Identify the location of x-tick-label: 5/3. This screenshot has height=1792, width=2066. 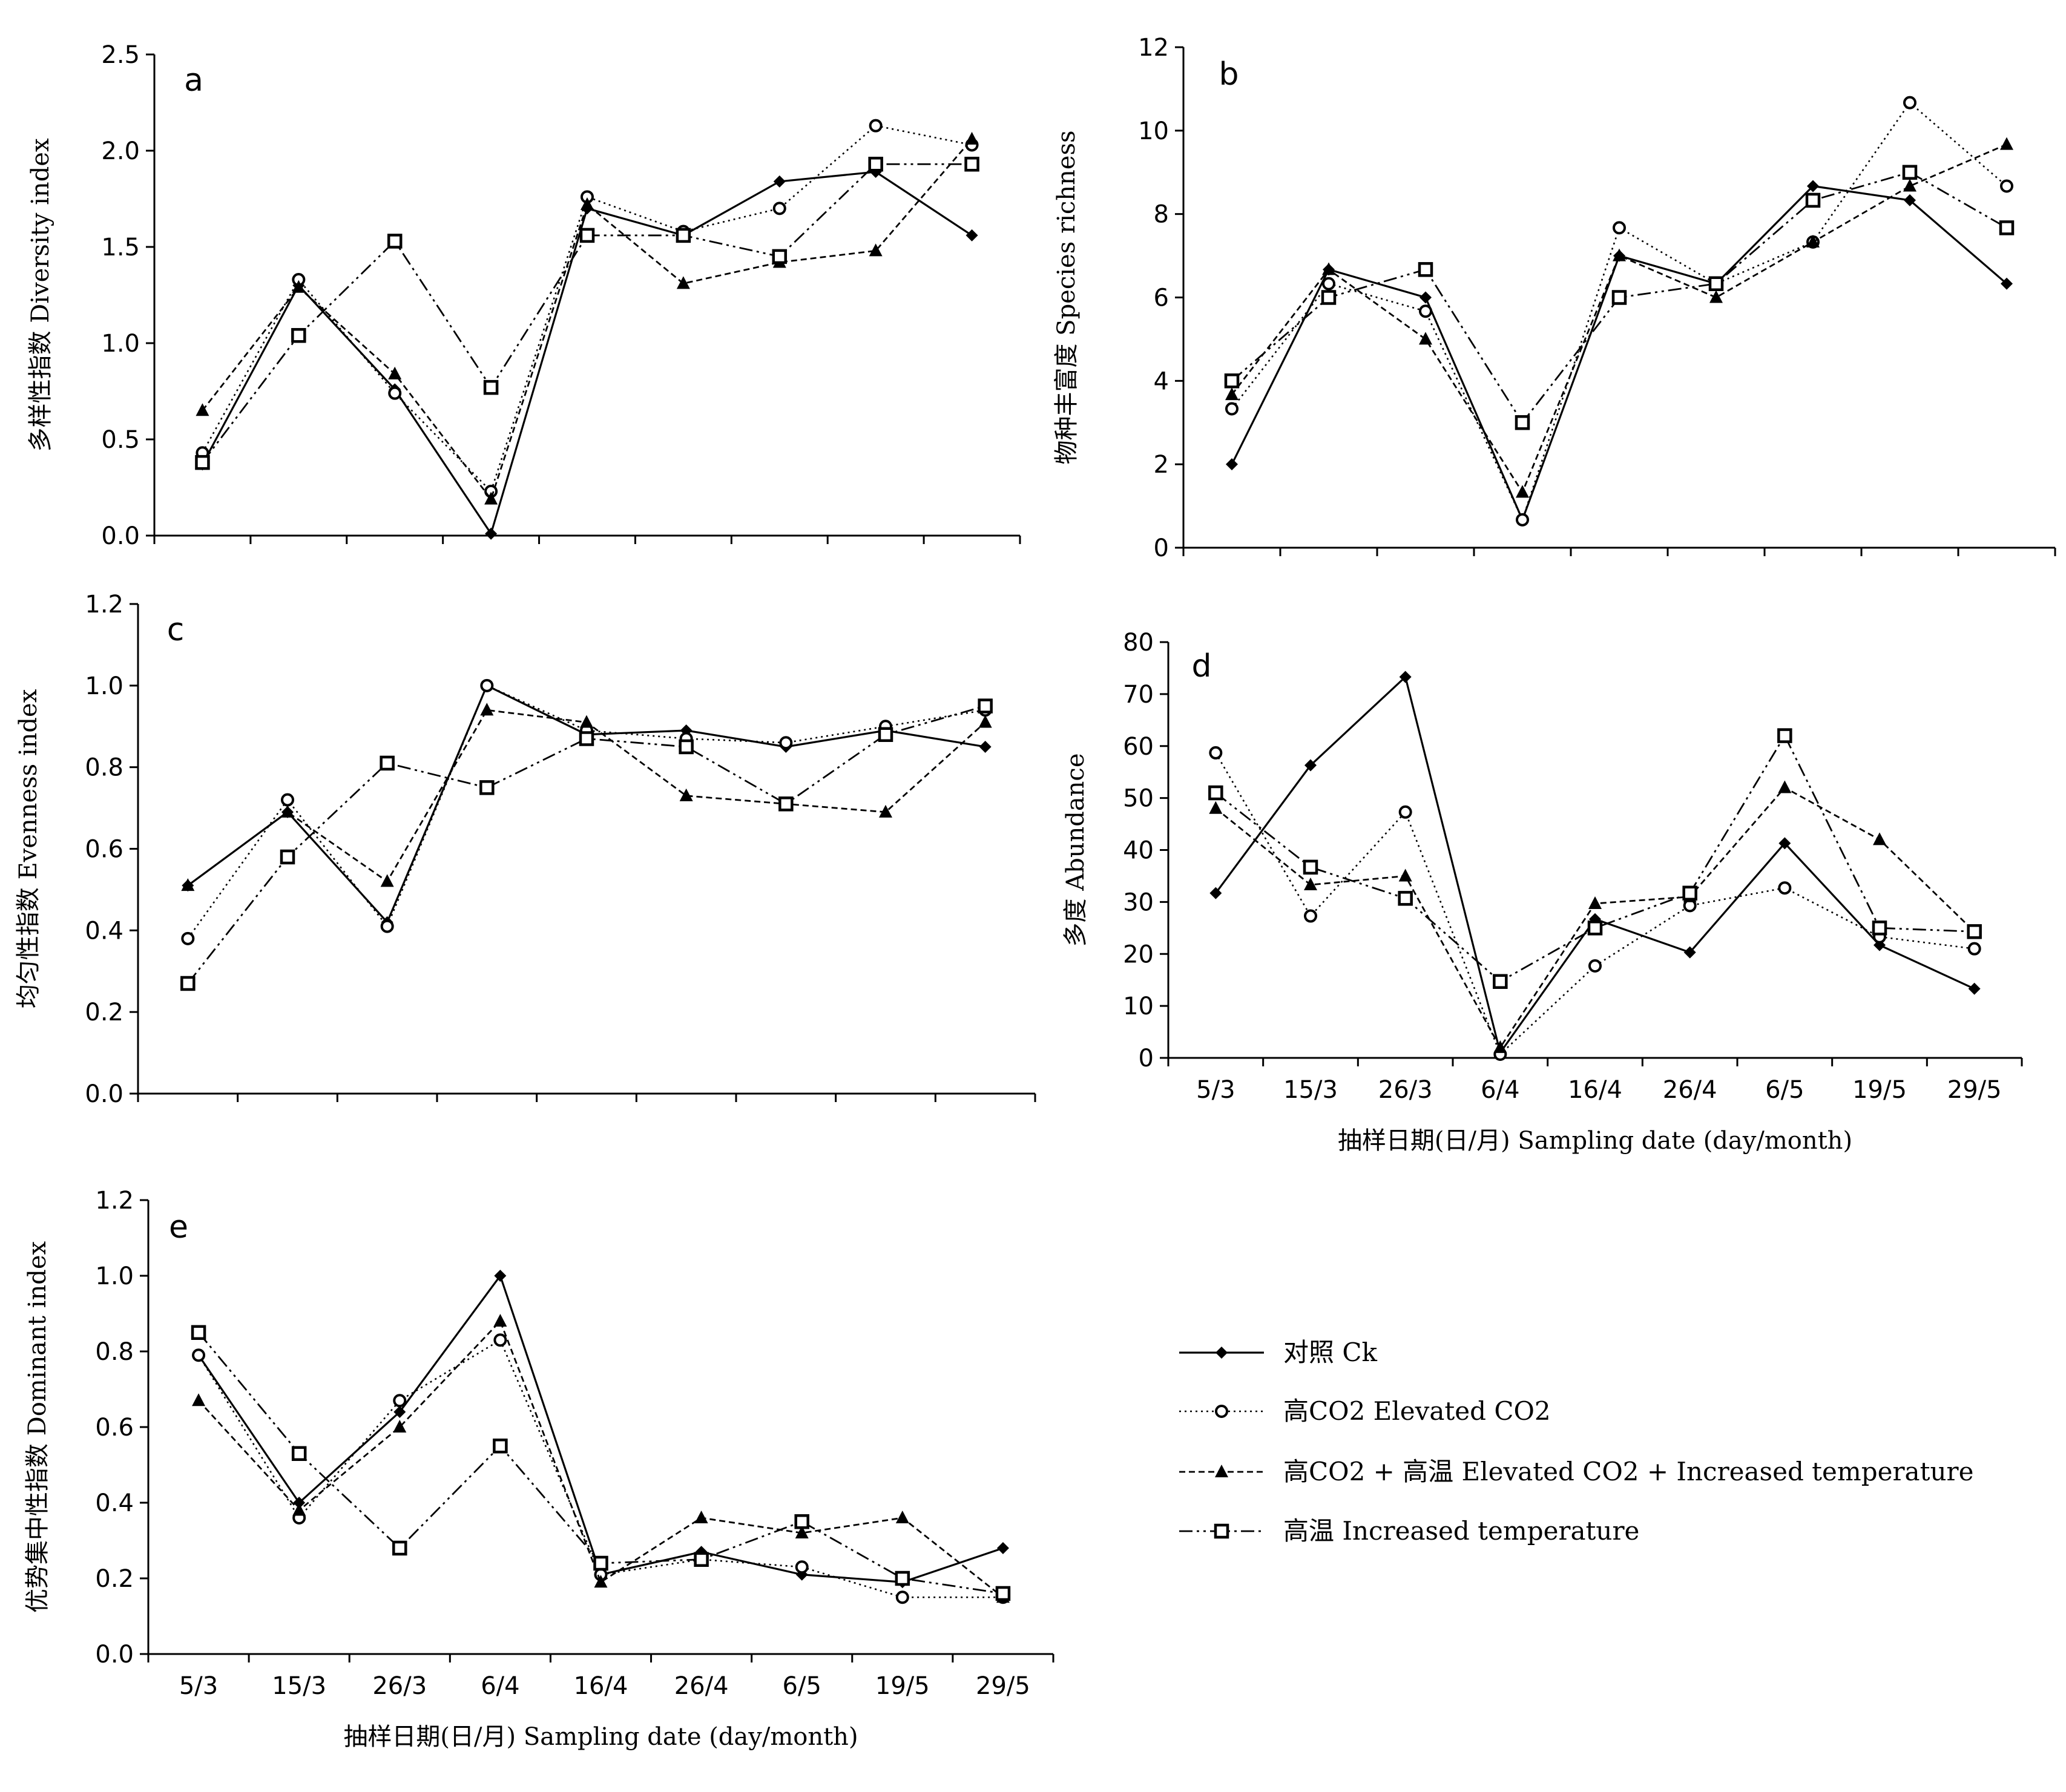
(198, 1686).